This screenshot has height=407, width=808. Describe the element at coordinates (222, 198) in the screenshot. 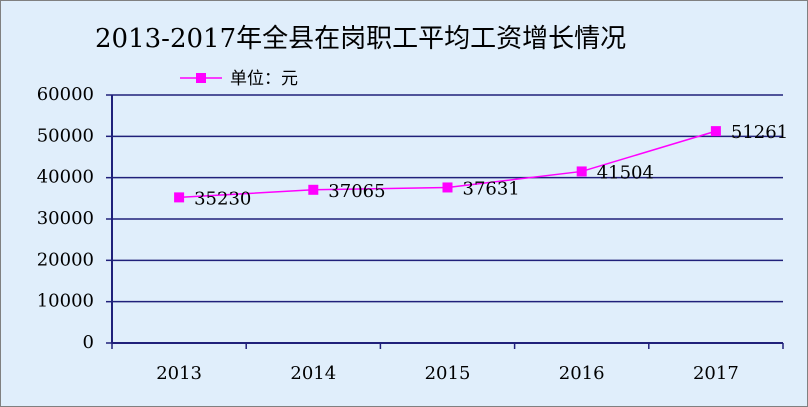

I see `data-label: 35230` at that location.